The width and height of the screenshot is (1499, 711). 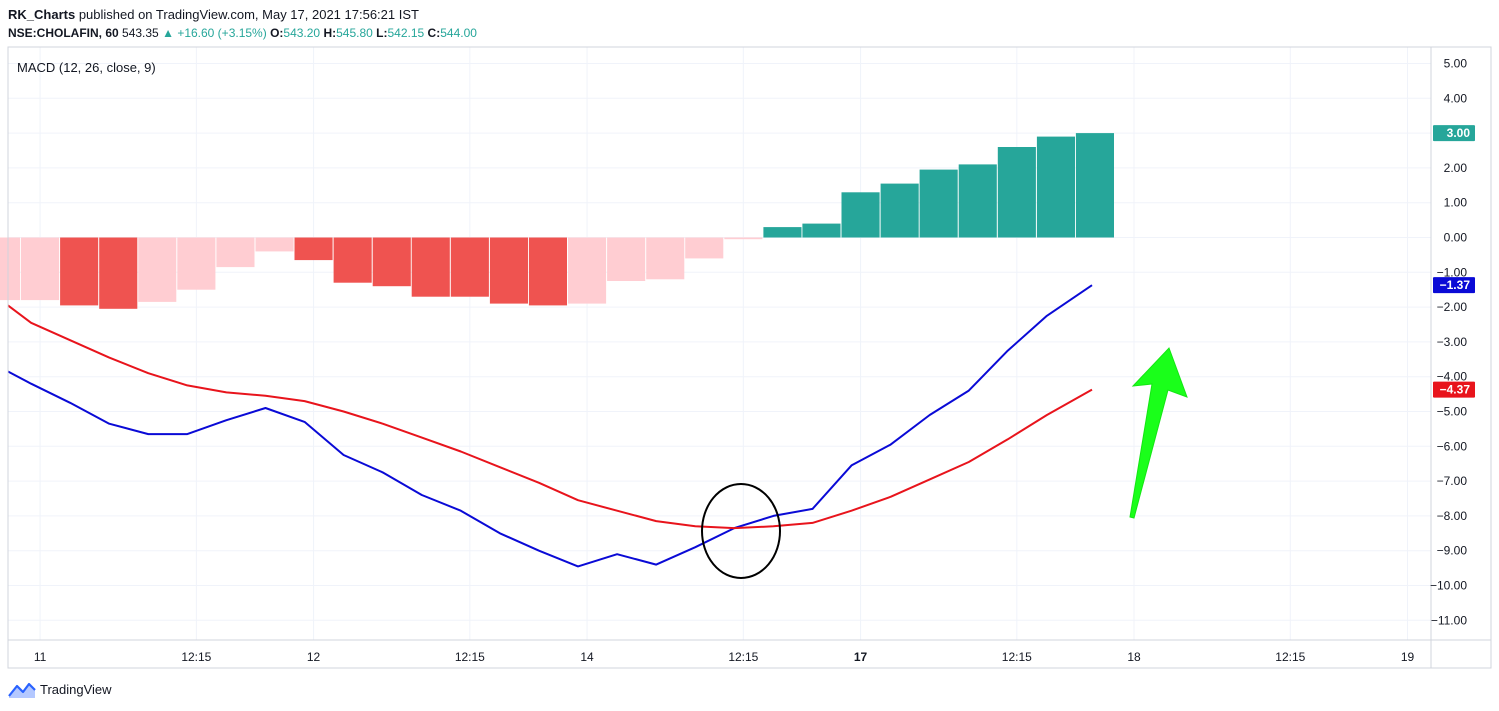 I want to click on y-tick-label: 1.00, so click(x=1456, y=203).